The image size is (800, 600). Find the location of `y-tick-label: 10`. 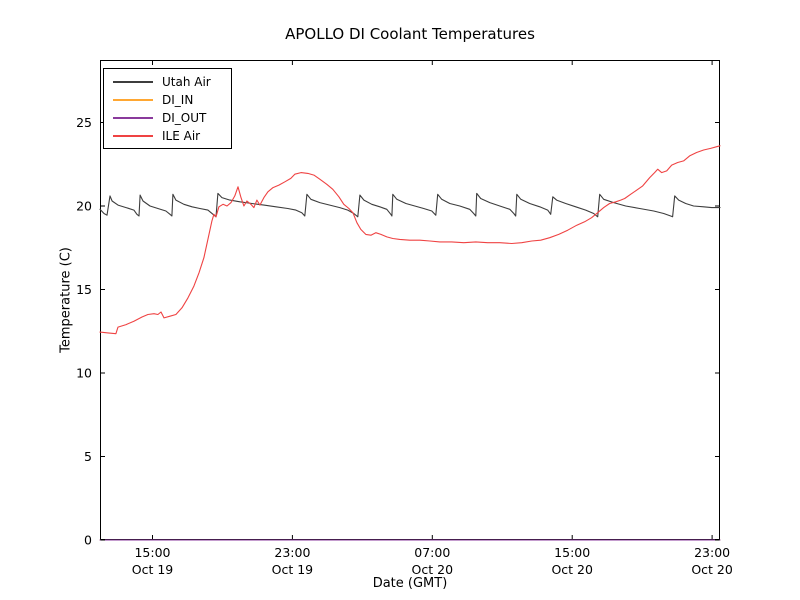

y-tick-label: 10 is located at coordinates (84, 372).